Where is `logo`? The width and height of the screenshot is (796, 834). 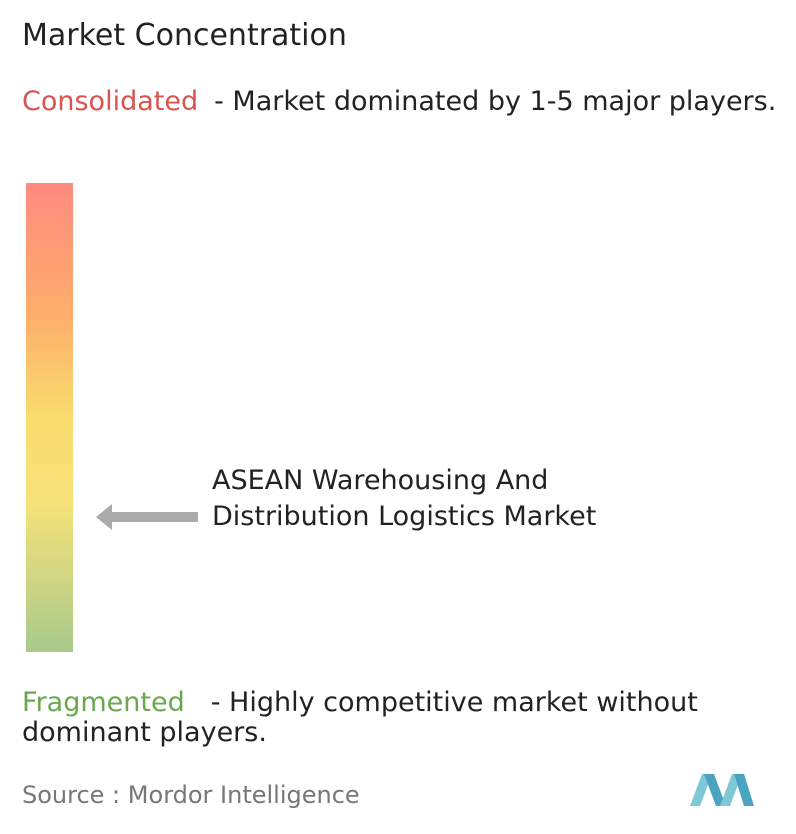
logo is located at coordinates (722, 790).